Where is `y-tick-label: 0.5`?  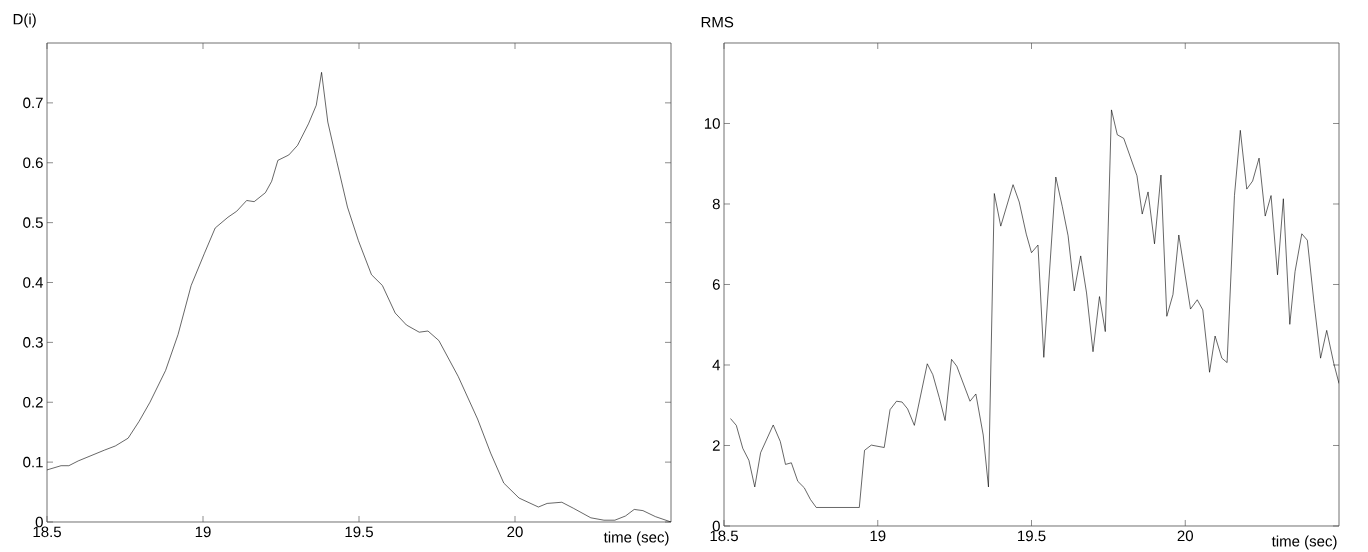
y-tick-label: 0.5 is located at coordinates (33, 222).